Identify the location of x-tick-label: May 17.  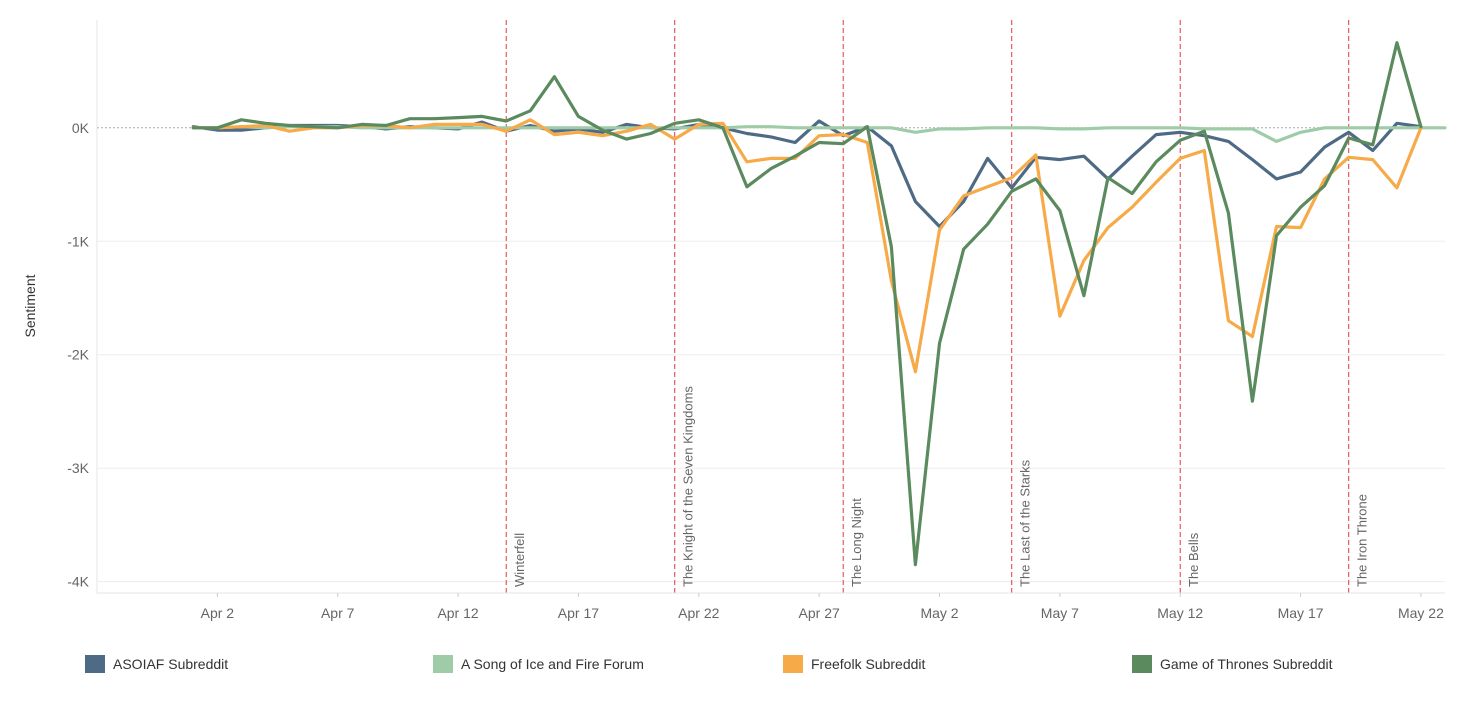
(1301, 613).